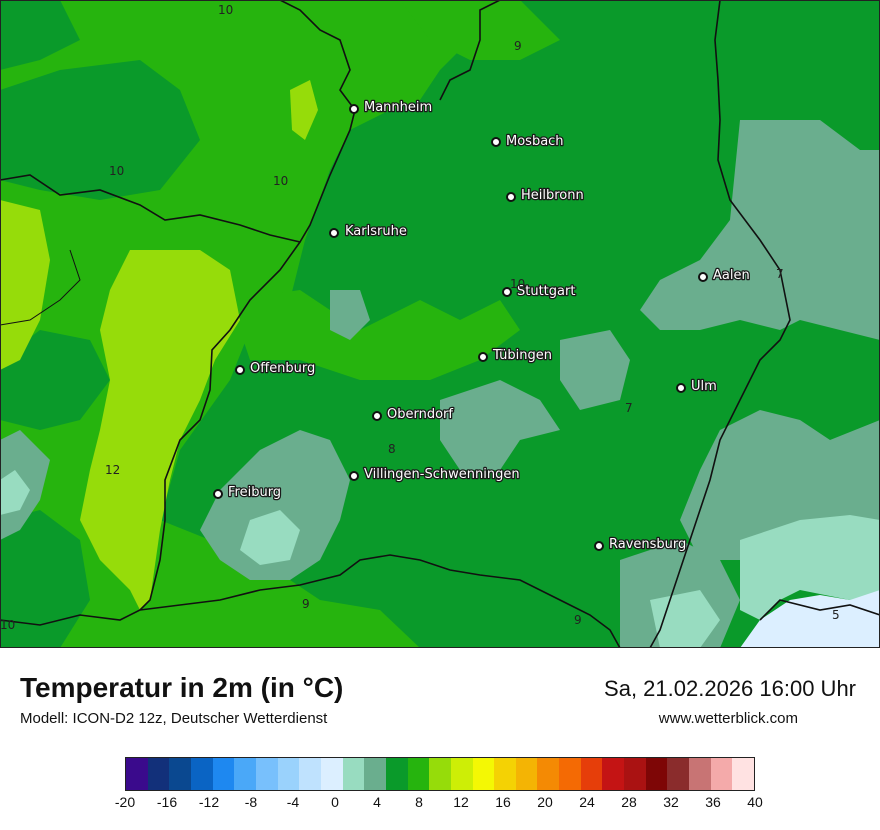 The image size is (880, 830). Describe the element at coordinates (704, 386) in the screenshot. I see `city-label-ulm: Ulm` at that location.